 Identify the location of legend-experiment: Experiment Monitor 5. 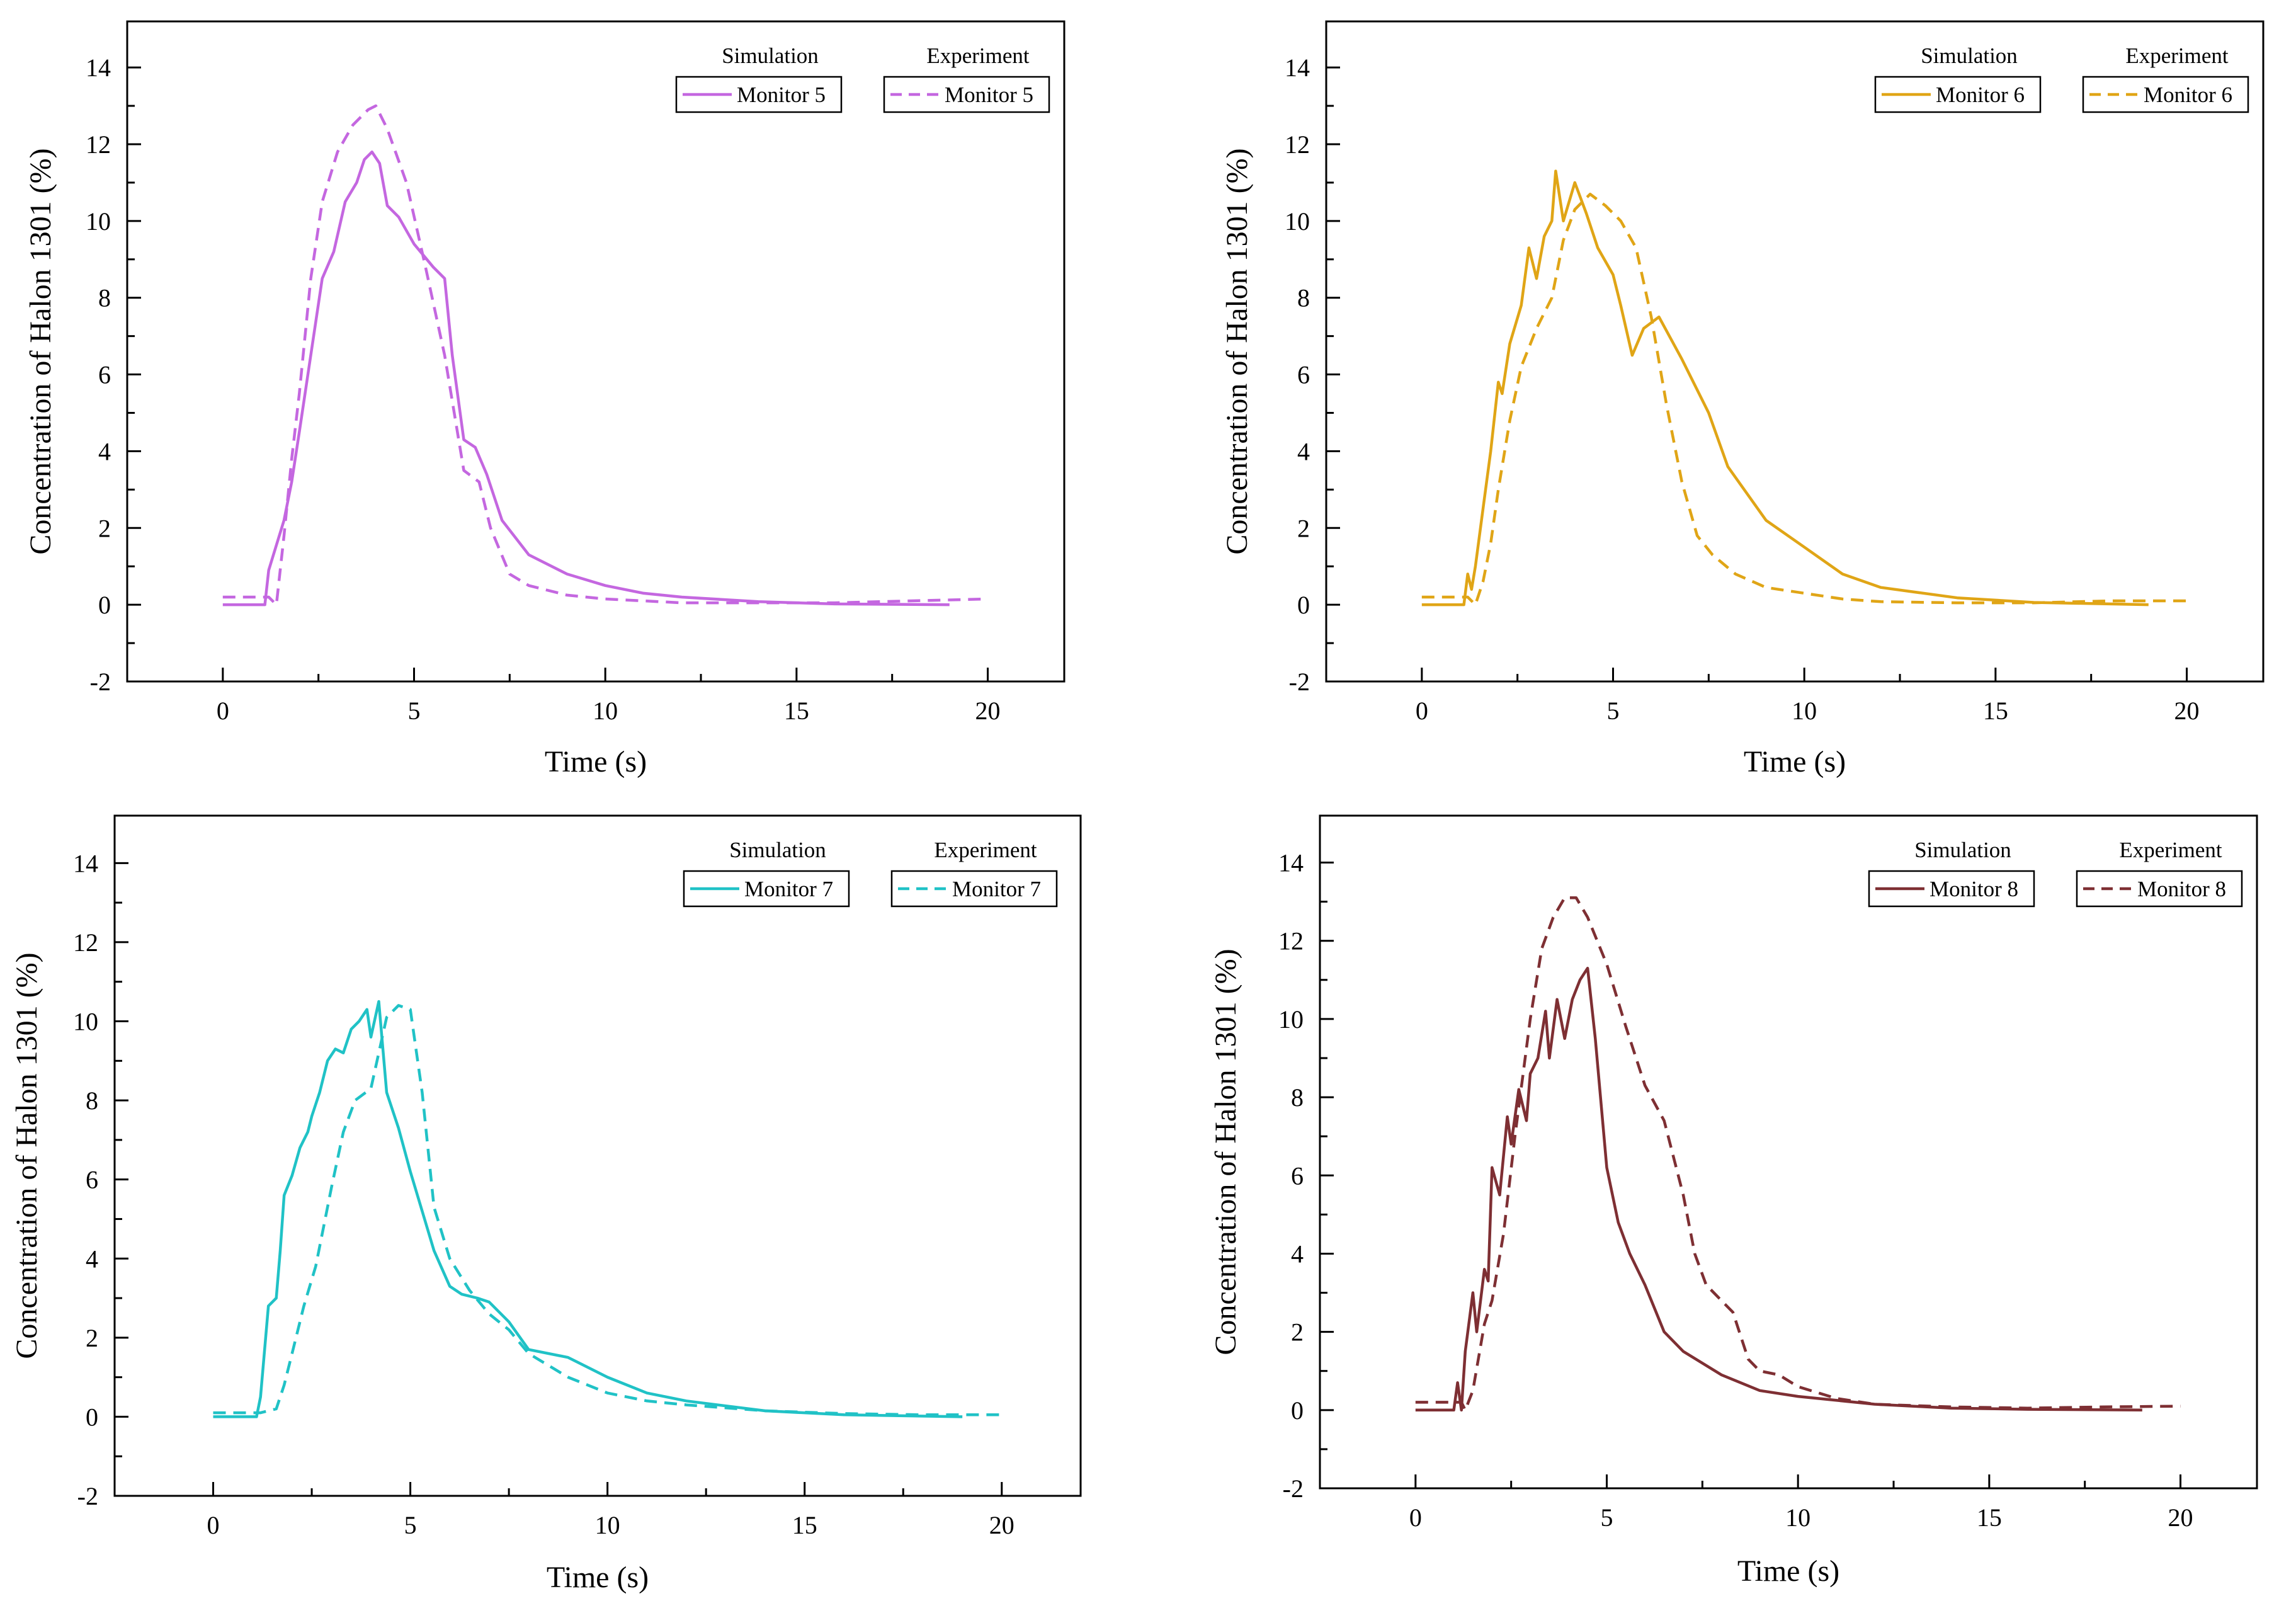
(967, 78).